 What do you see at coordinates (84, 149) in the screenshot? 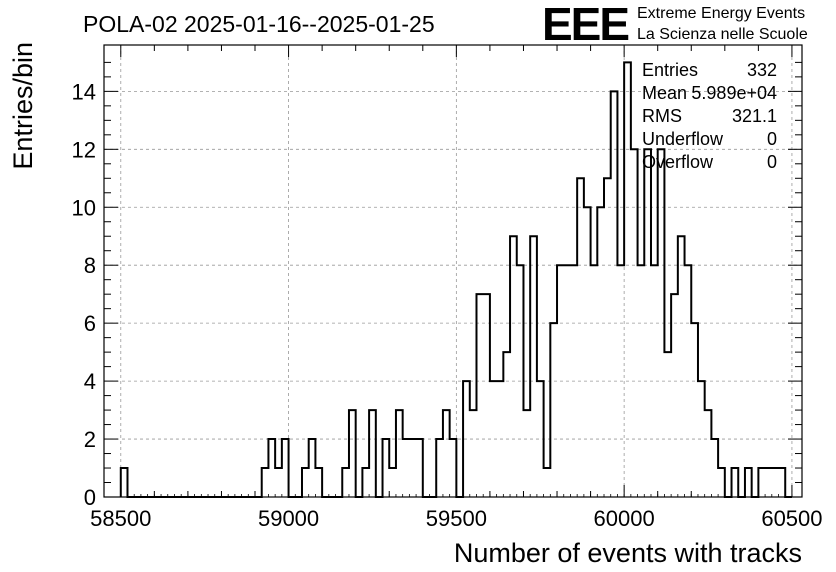
I see `y-tick-label: 12` at bounding box center [84, 149].